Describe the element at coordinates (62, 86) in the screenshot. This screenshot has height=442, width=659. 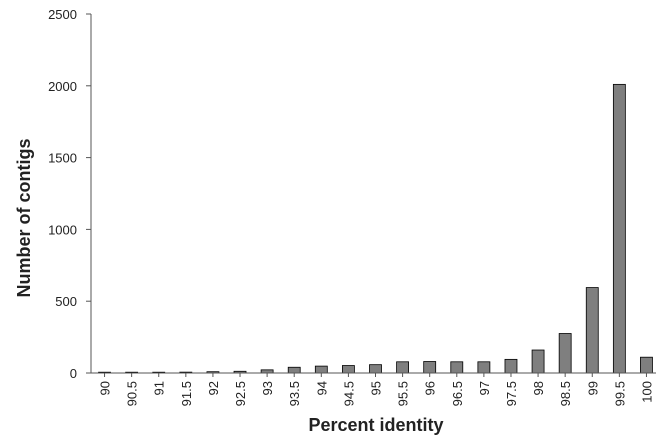
I see `y-tick-label: 2000` at that location.